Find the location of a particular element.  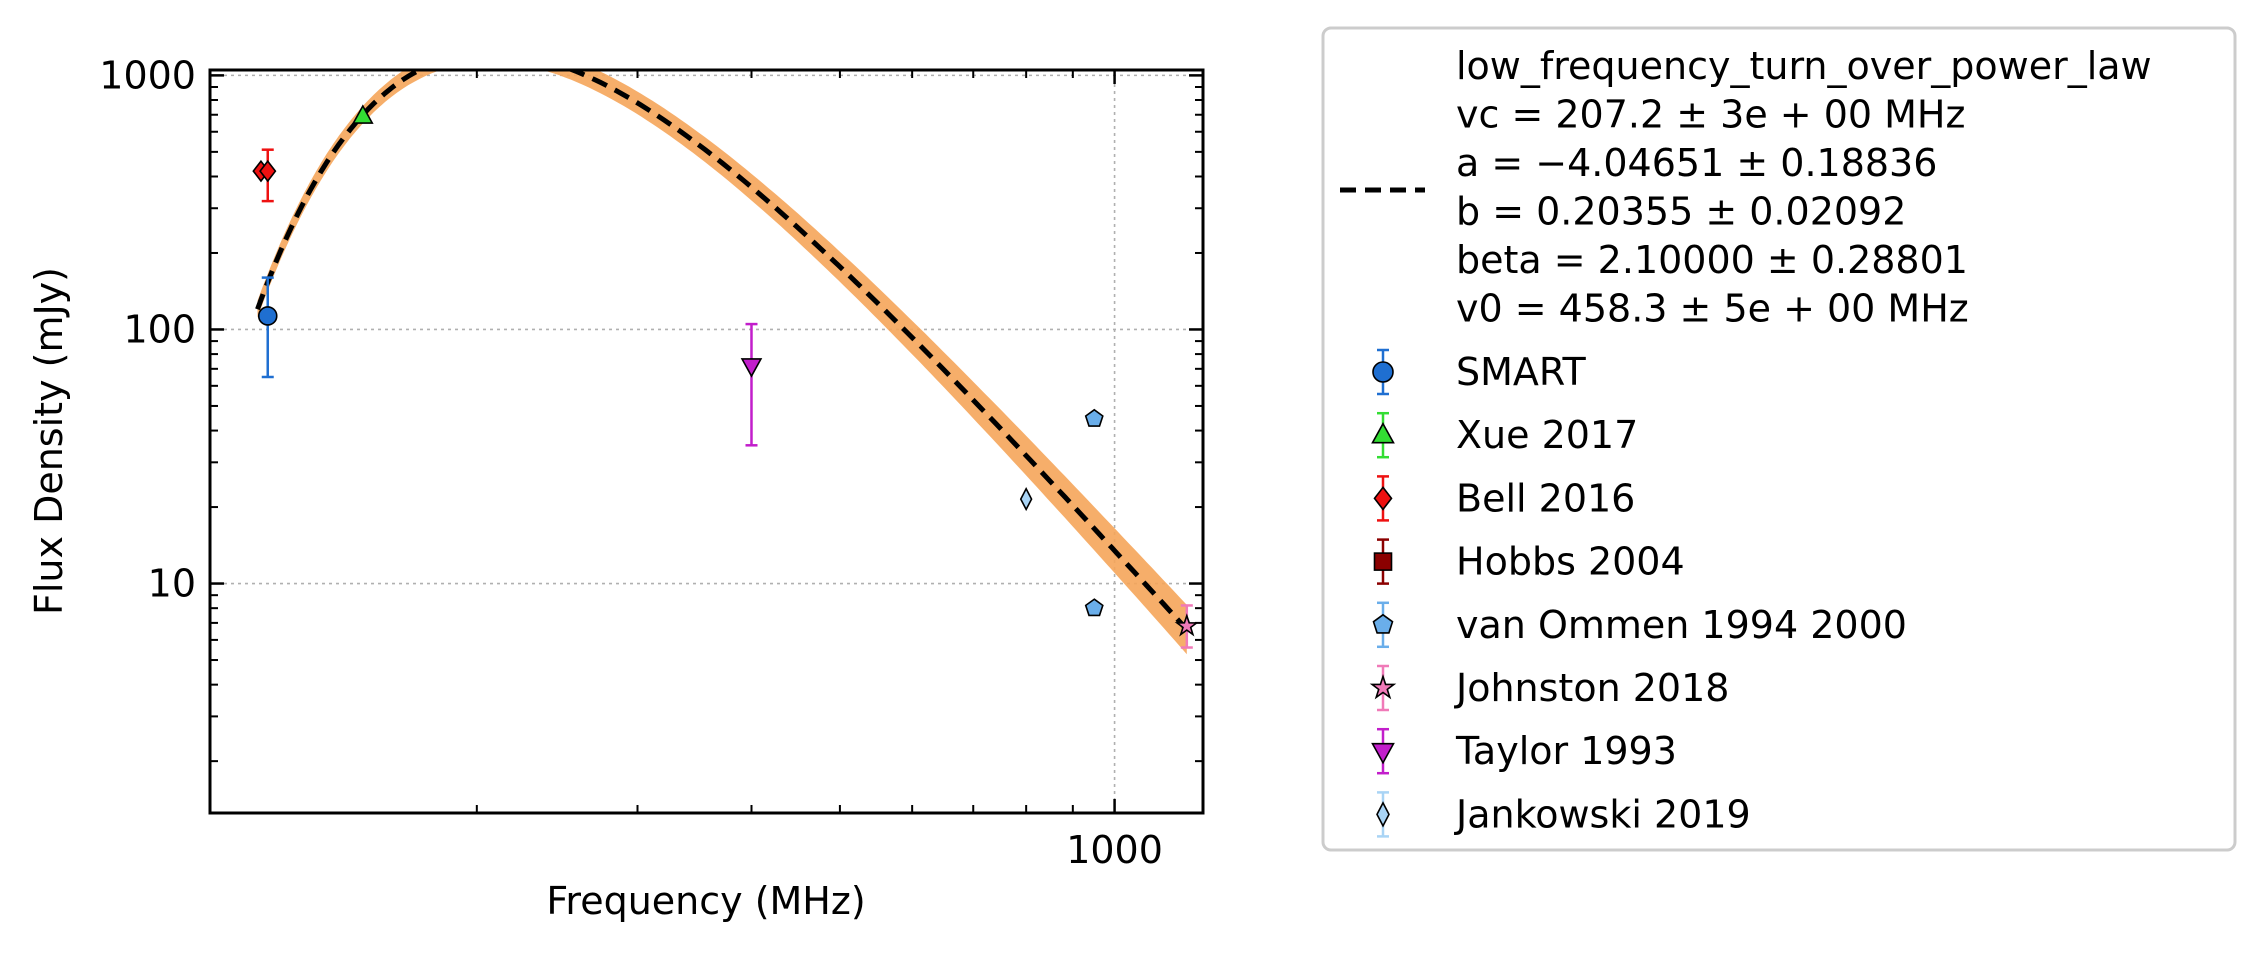

y-tick-label: 100 is located at coordinates (159, 329).